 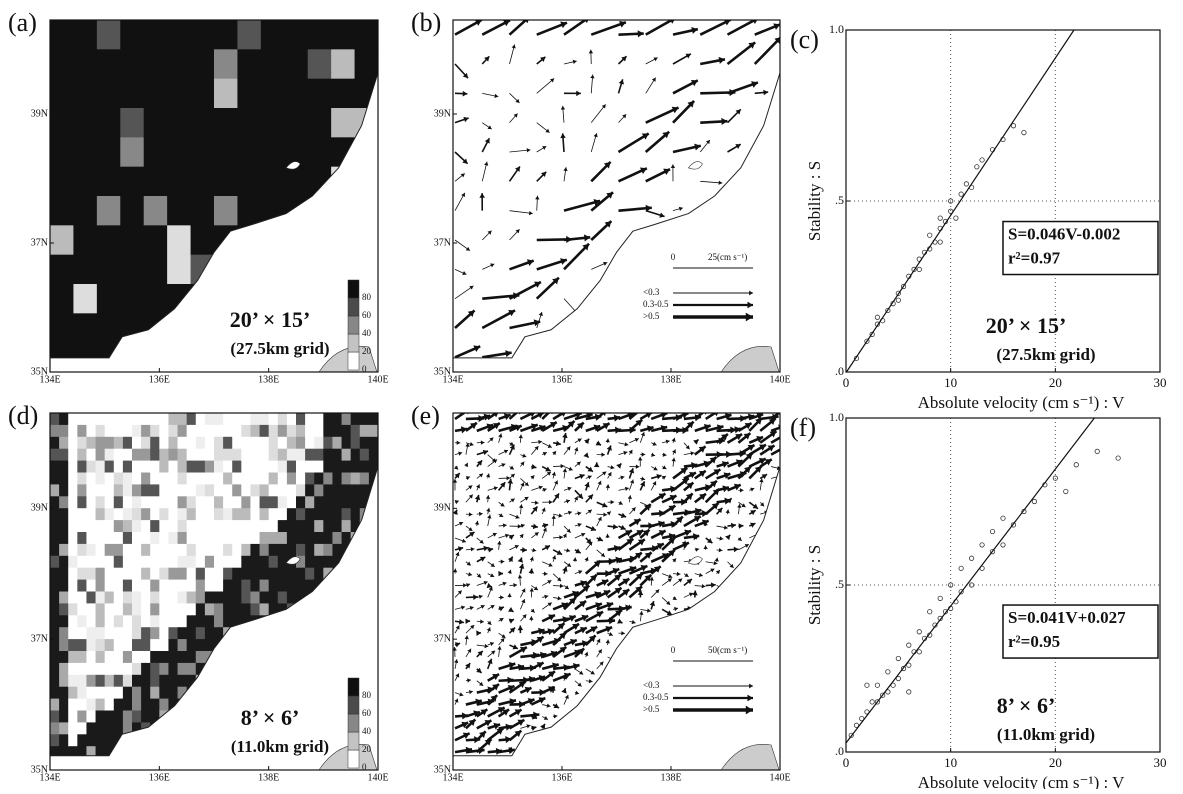 What do you see at coordinates (651, 292) in the screenshot?
I see `class-label: <0.3` at bounding box center [651, 292].